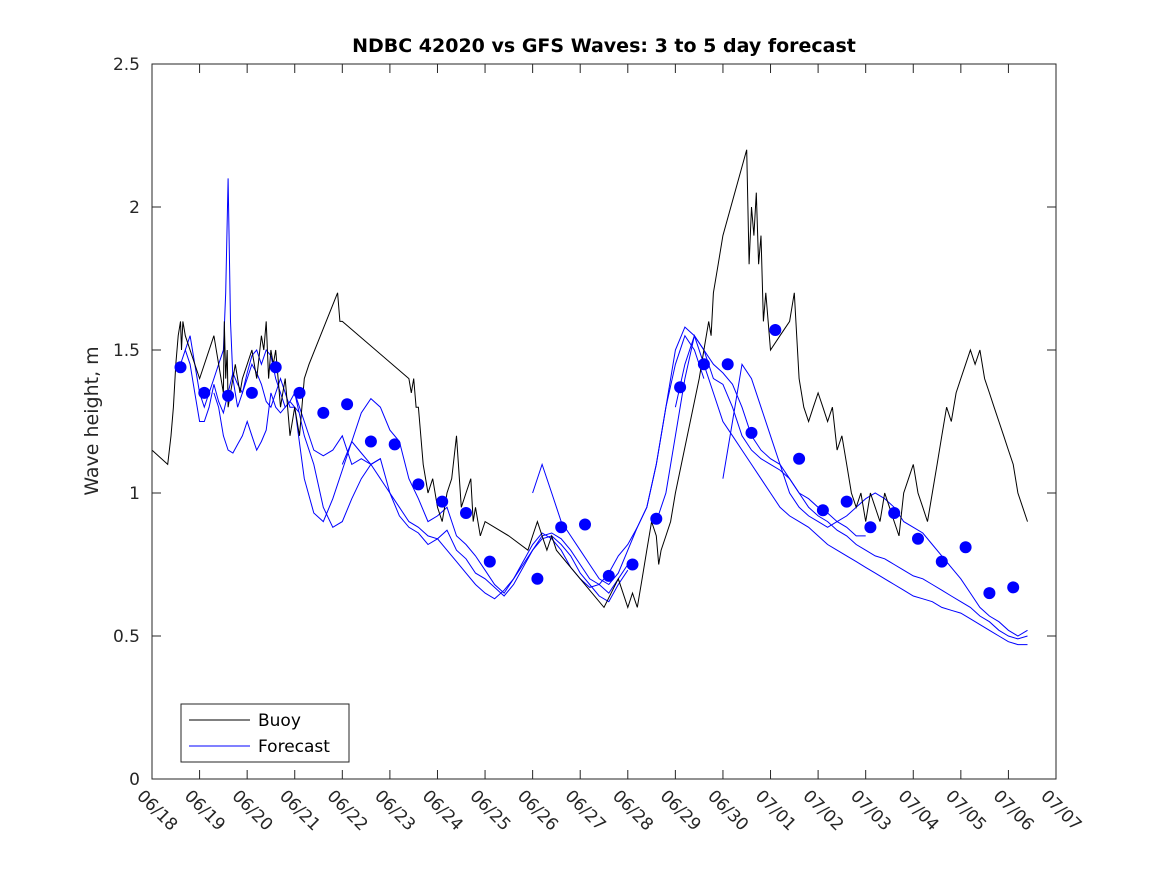  I want to click on legend: Buoy Forecast, so click(265, 733).